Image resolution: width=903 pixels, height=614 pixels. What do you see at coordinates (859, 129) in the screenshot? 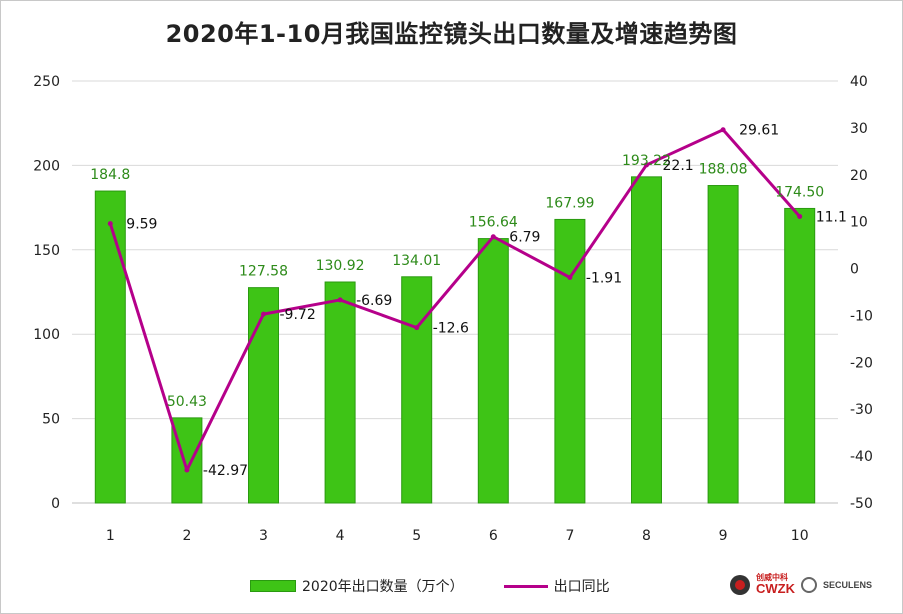
I see `y-right-tick-label: 30` at bounding box center [859, 129].